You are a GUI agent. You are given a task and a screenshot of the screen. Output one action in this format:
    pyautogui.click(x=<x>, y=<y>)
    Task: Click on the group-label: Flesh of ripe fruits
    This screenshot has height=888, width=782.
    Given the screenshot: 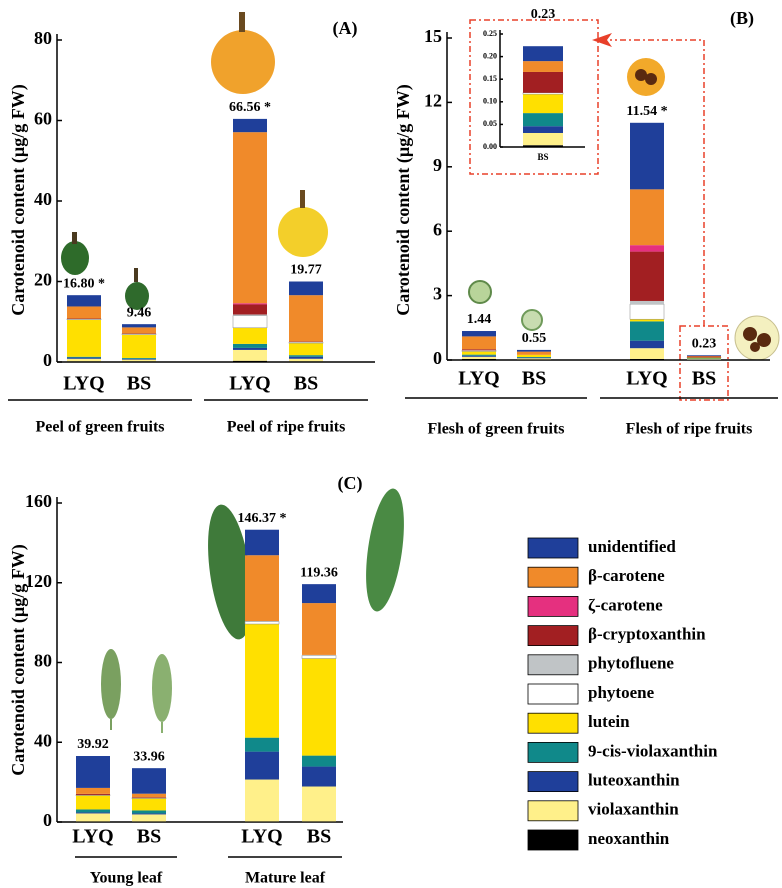 What is the action you would take?
    pyautogui.click(x=689, y=429)
    